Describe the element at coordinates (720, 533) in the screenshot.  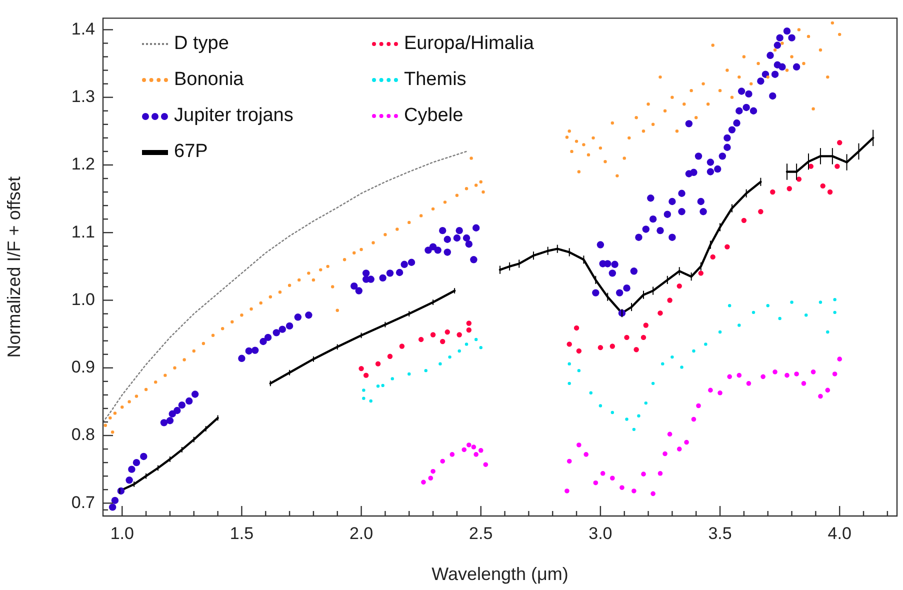
I see `x-tick-label: 3.5` at that location.